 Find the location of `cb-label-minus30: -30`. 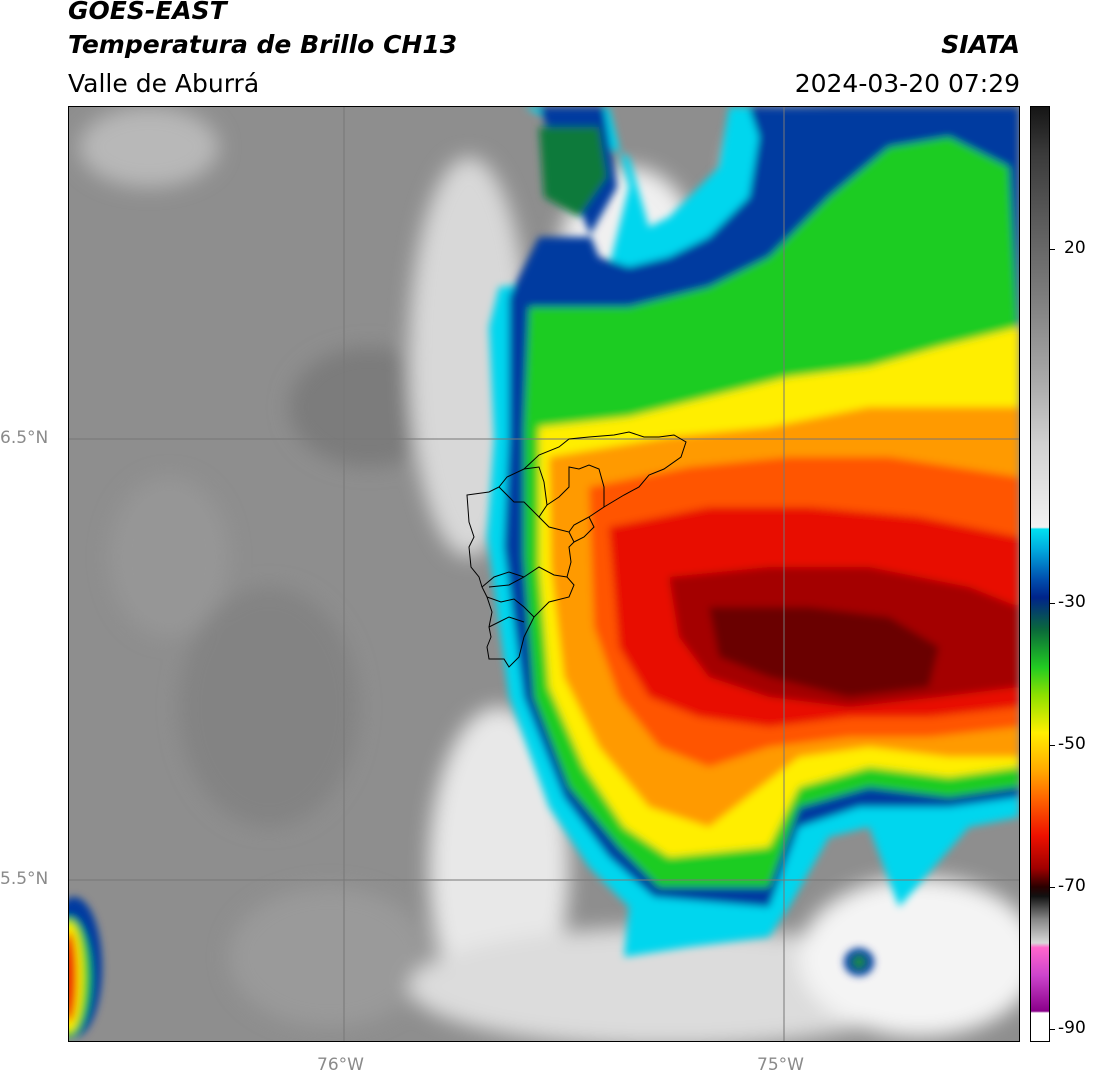

cb-label-minus30: -30 is located at coordinates (1072, 602).